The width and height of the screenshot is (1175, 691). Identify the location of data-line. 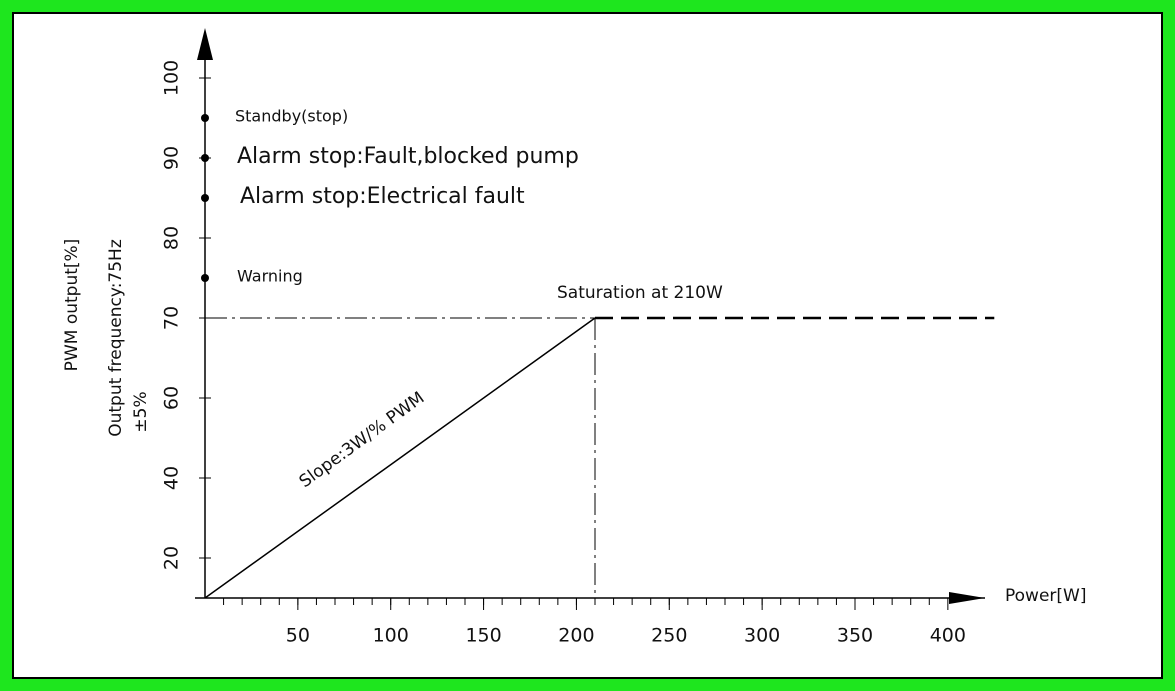
(400, 458).